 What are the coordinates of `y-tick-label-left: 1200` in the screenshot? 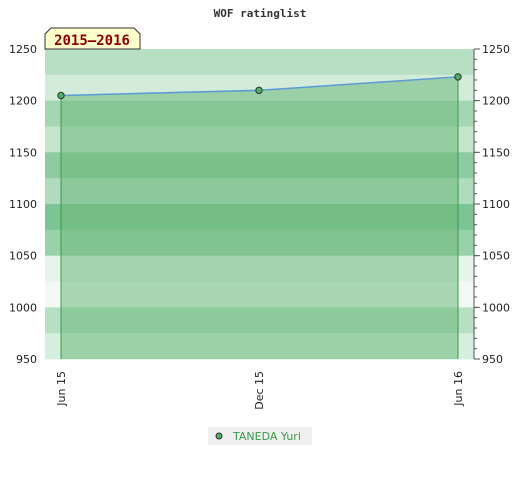 It's located at (23, 101).